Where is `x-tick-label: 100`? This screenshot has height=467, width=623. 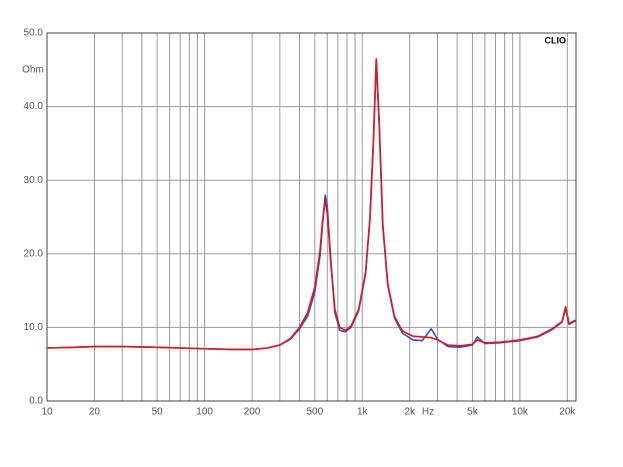 x-tick-label: 100 is located at coordinates (204, 412).